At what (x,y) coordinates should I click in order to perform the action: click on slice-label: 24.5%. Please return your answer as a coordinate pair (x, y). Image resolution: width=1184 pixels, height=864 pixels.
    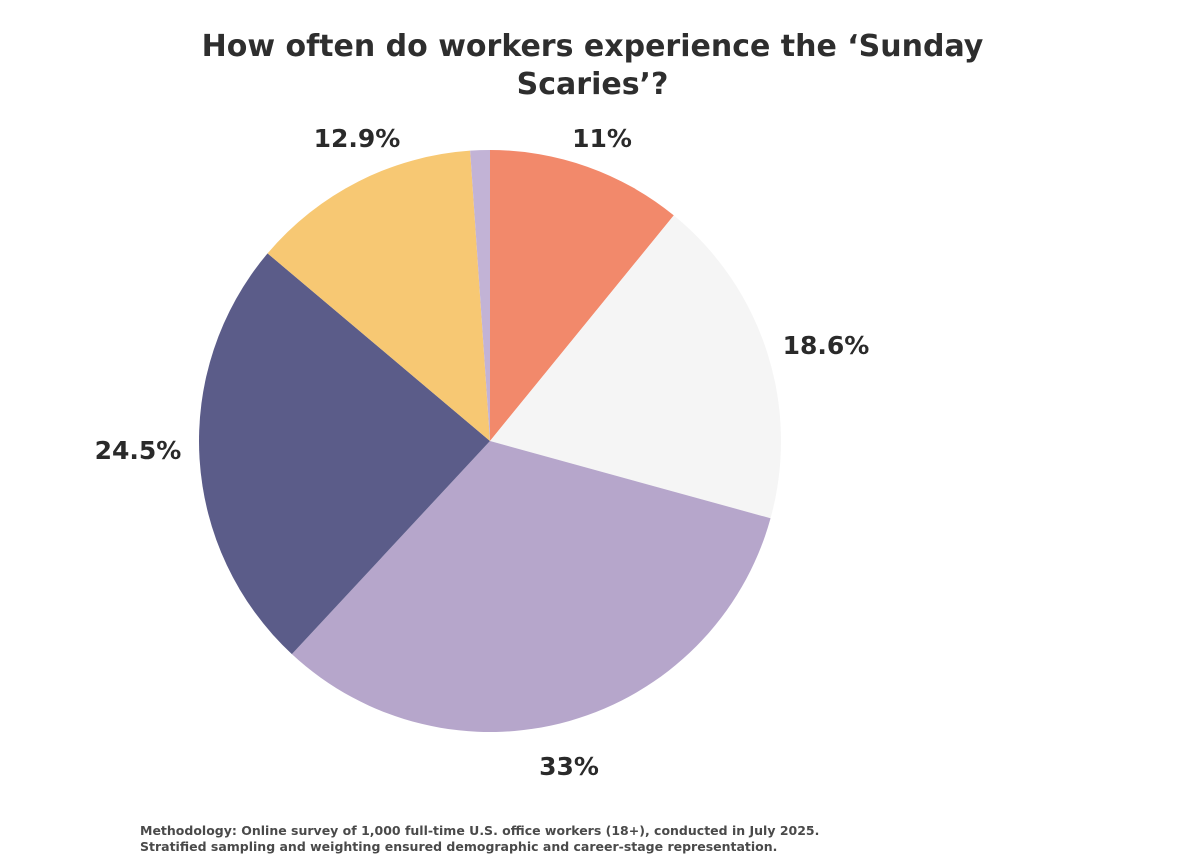
    Looking at the image, I should click on (138, 450).